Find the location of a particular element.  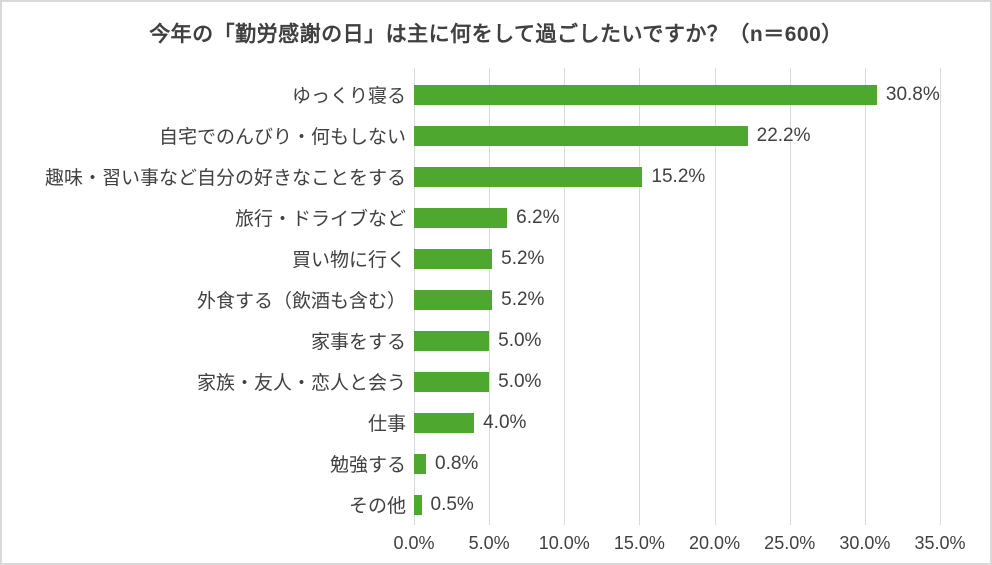

value-label: 6.2% is located at coordinates (538, 217).